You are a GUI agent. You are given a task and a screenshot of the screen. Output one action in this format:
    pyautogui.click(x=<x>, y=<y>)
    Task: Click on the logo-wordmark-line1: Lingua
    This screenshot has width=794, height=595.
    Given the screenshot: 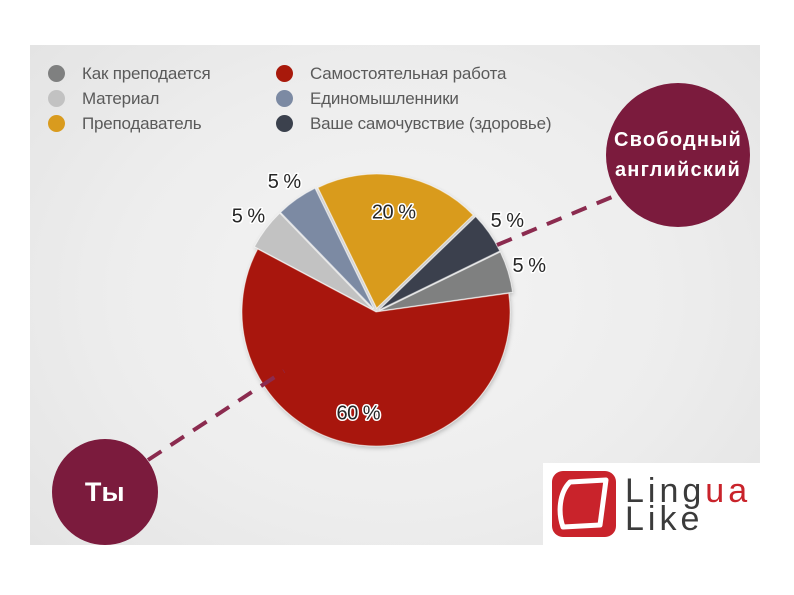 What is the action you would take?
    pyautogui.click(x=688, y=491)
    